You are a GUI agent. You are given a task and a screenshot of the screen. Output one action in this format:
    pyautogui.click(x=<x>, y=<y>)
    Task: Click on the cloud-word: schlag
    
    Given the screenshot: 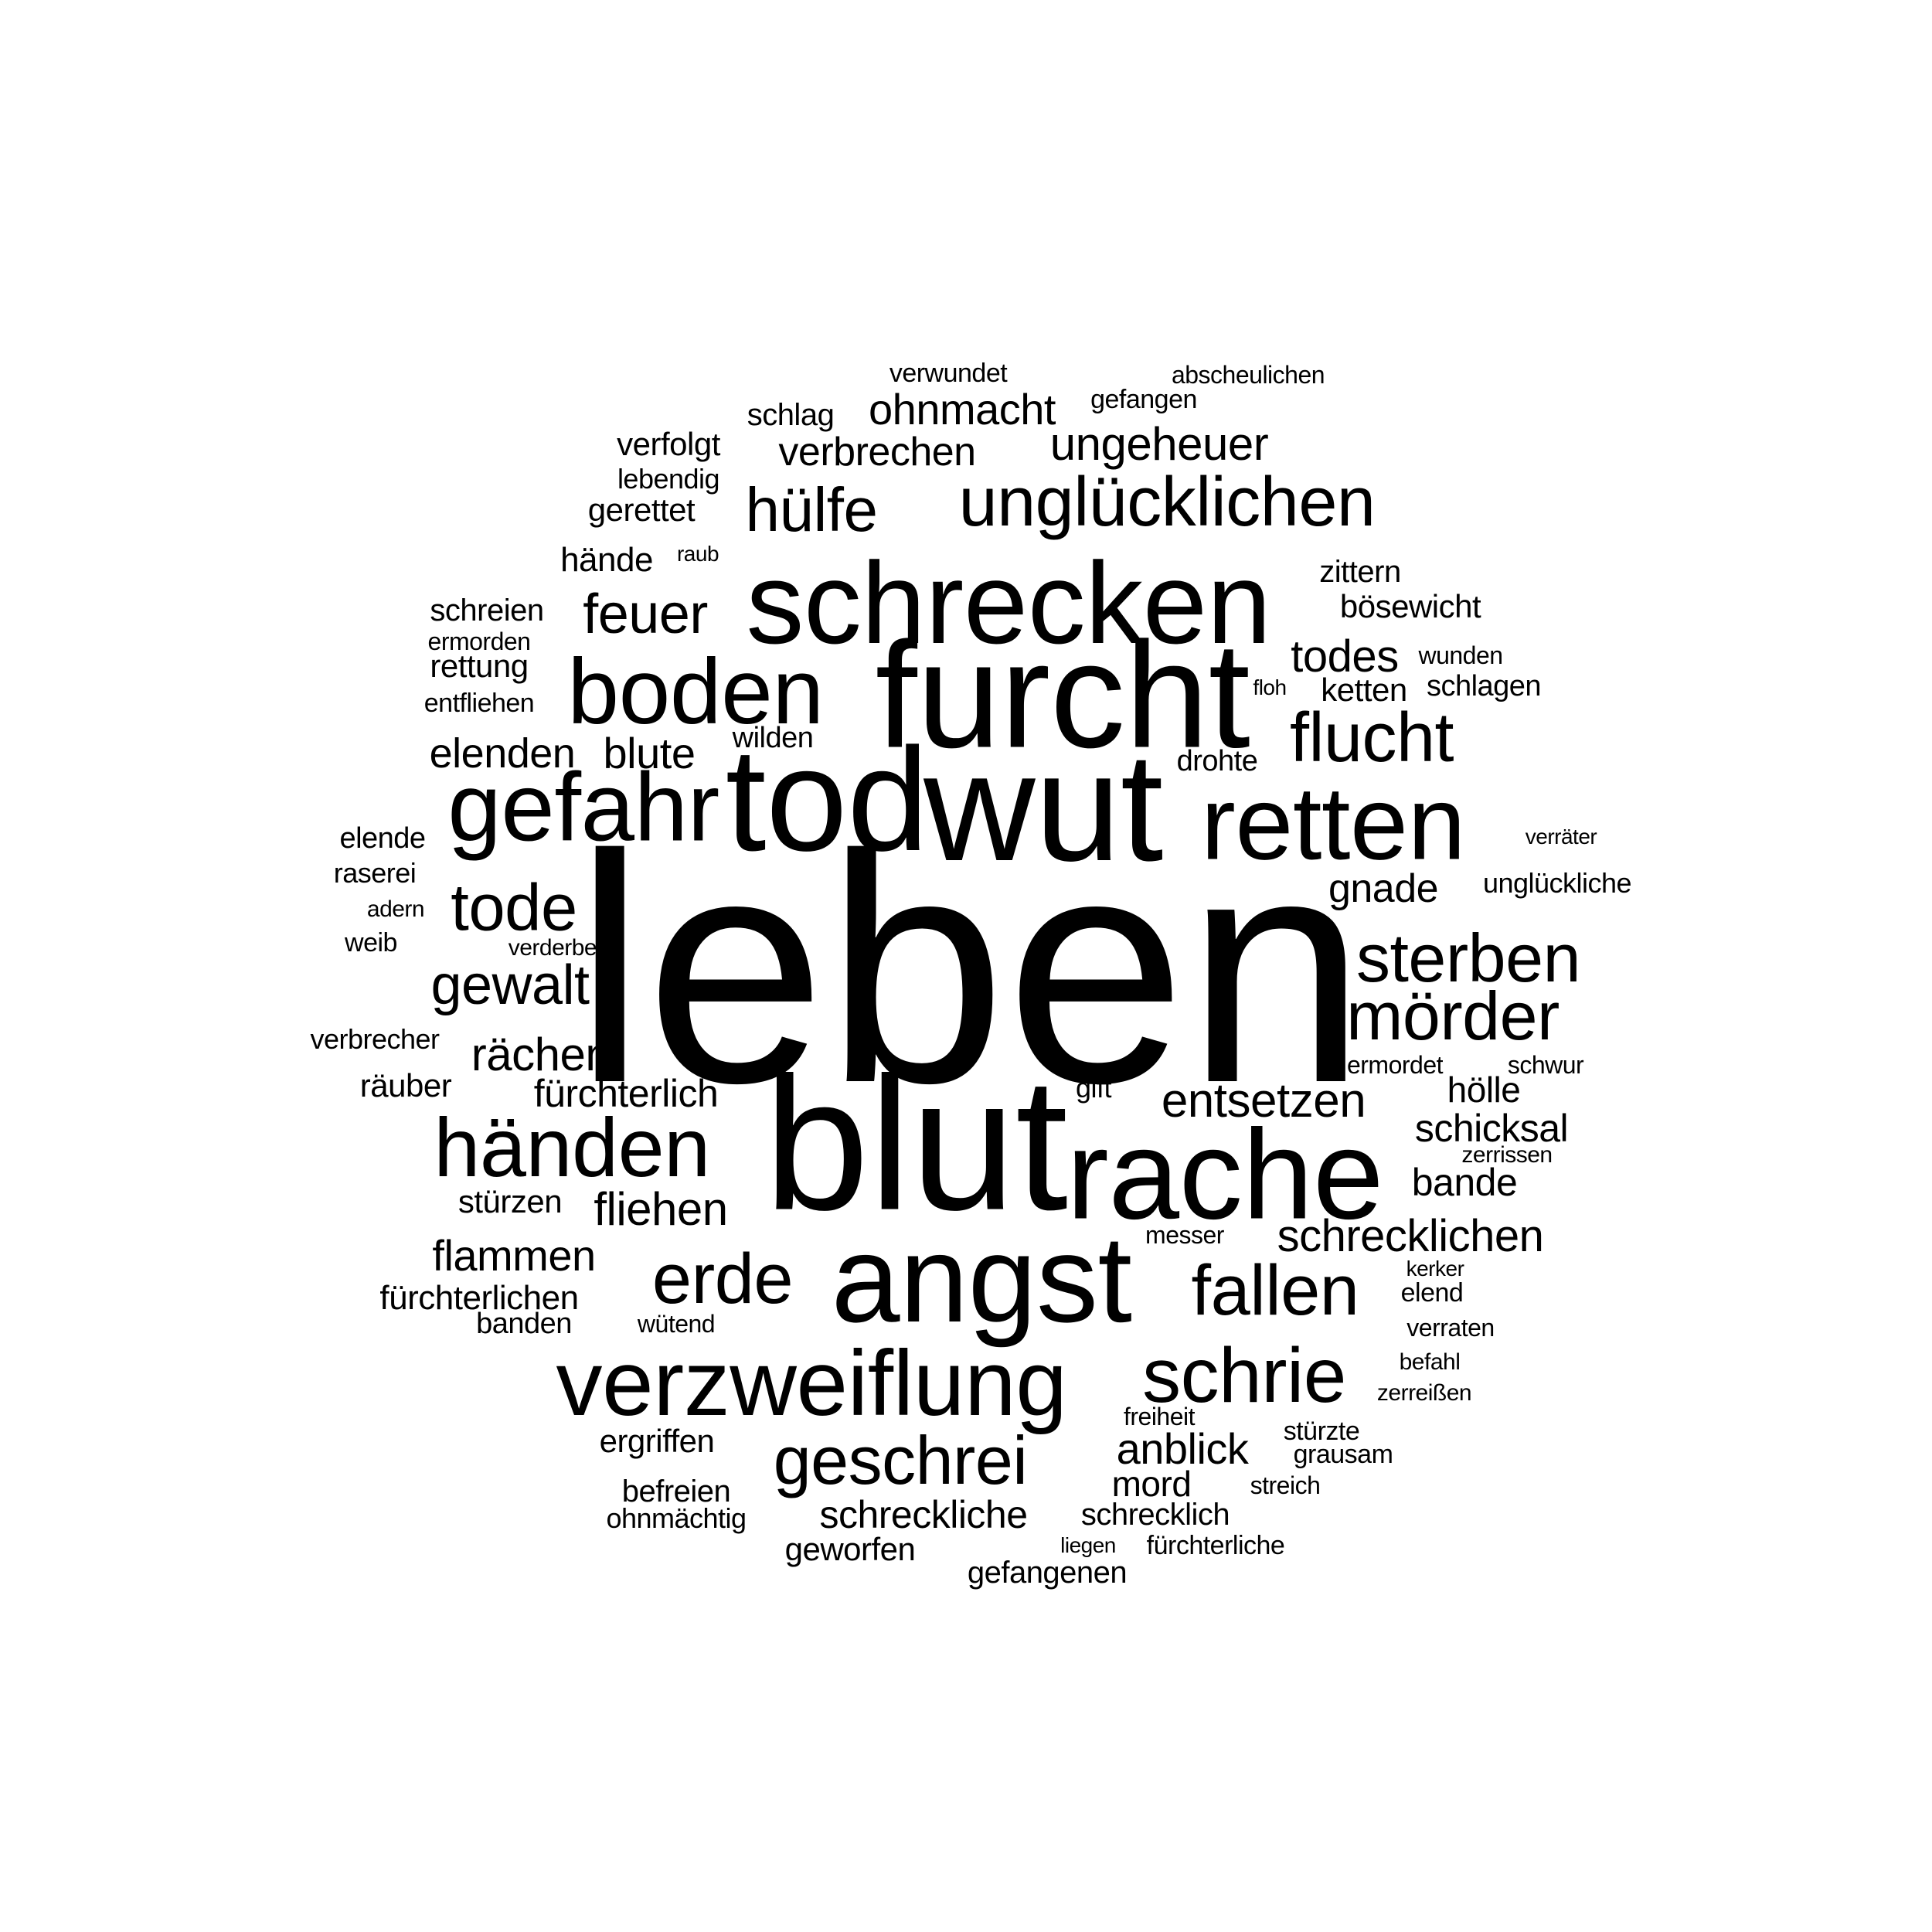 What is the action you would take?
    pyautogui.click(x=791, y=415)
    